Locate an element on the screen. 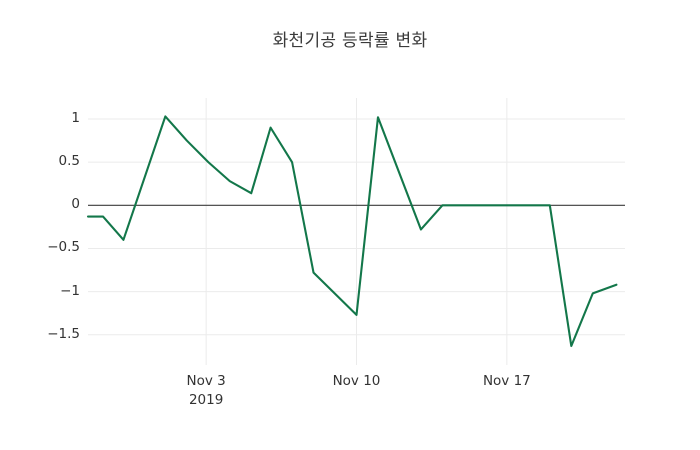  y-axis-tick-label: 1 is located at coordinates (75, 117).